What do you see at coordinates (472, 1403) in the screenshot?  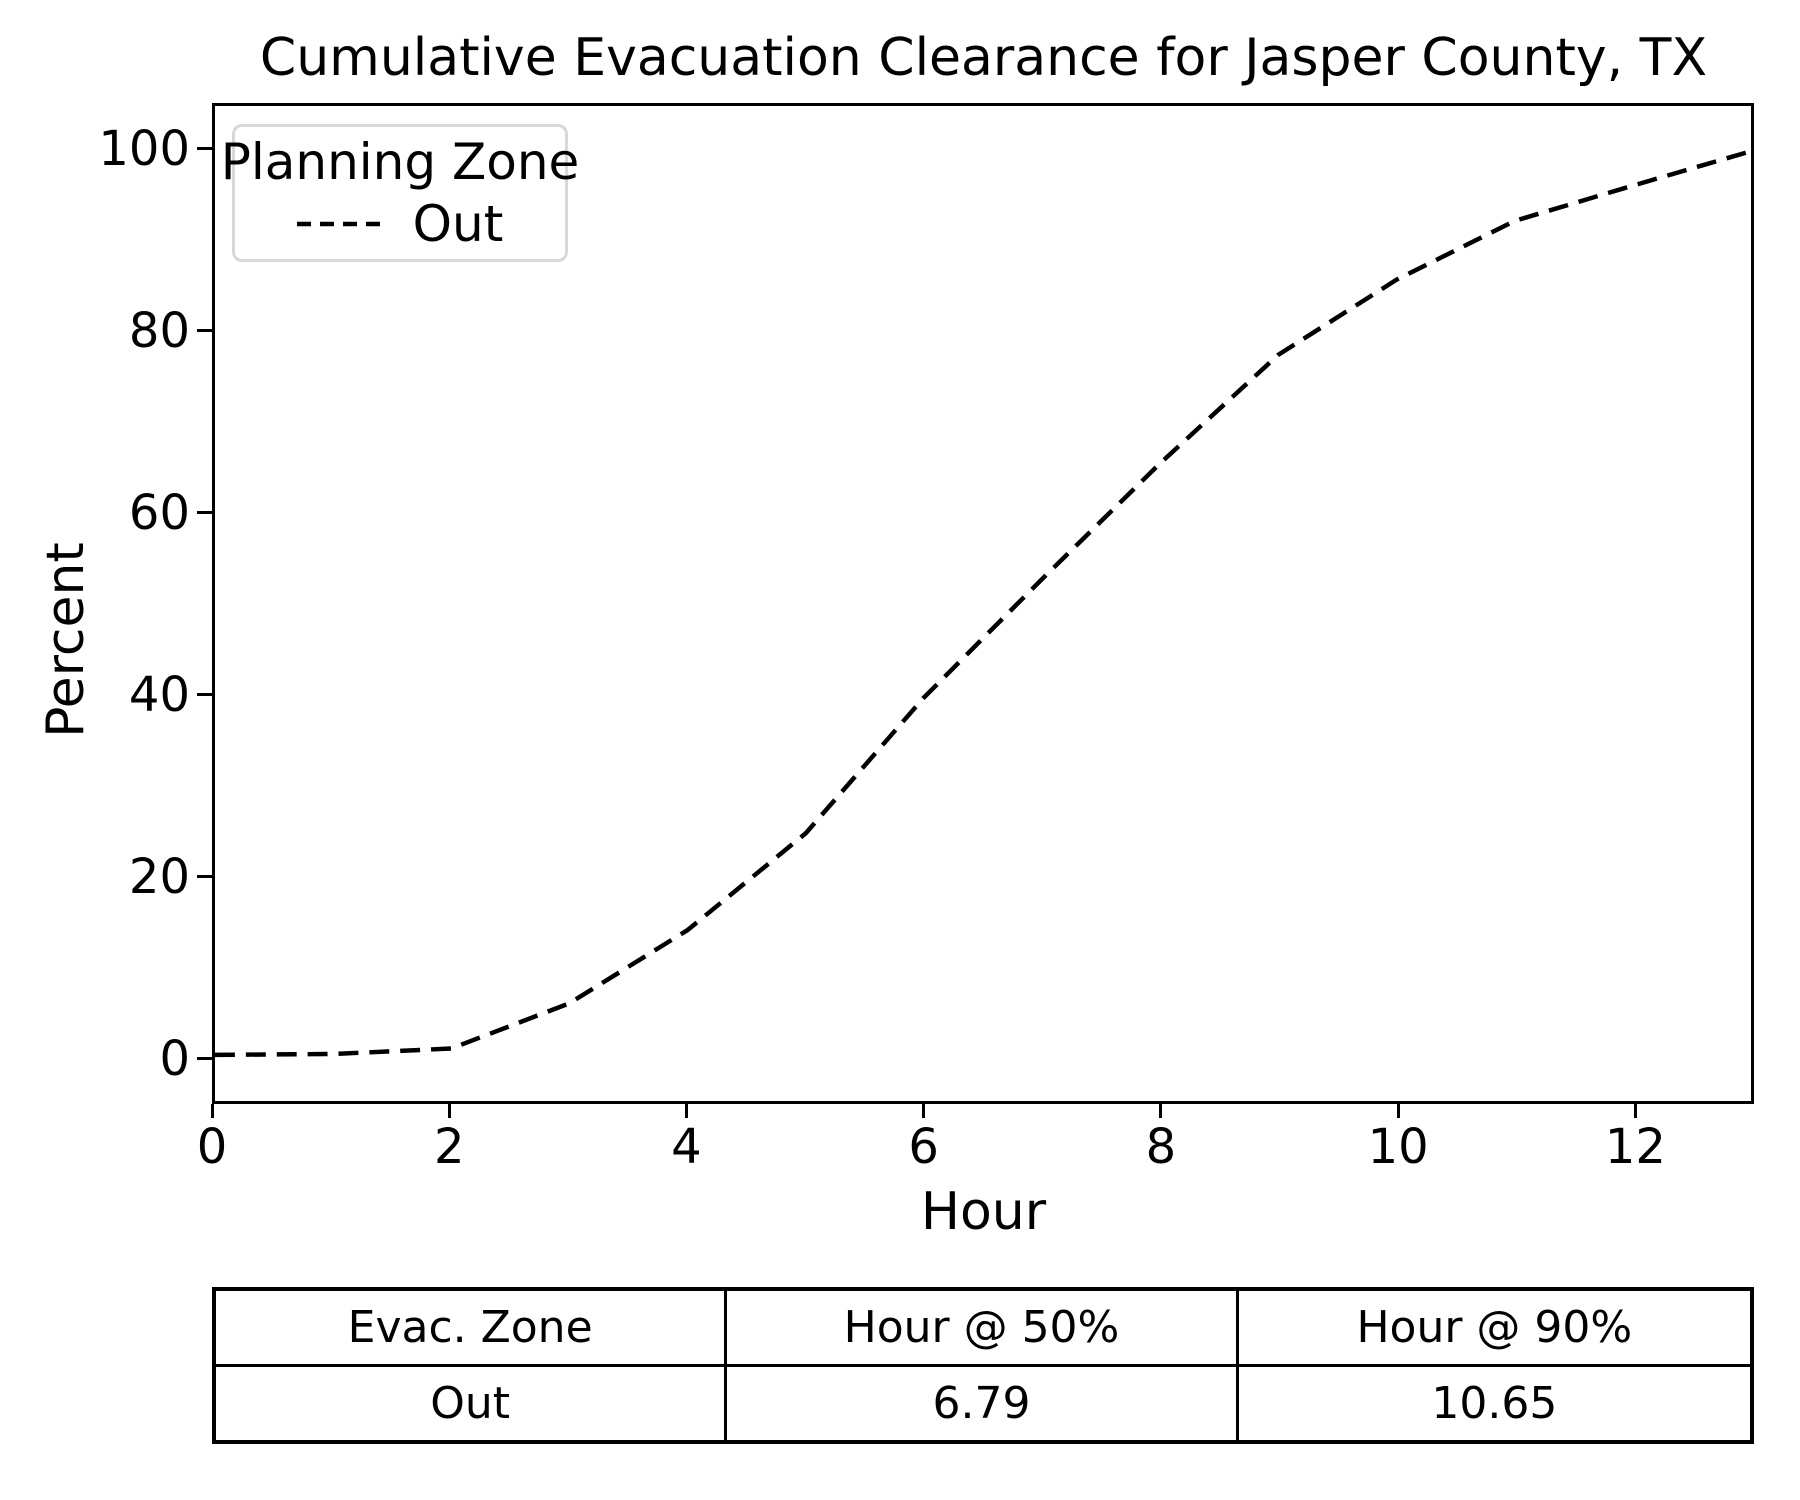 I see `table-cell: Out` at bounding box center [472, 1403].